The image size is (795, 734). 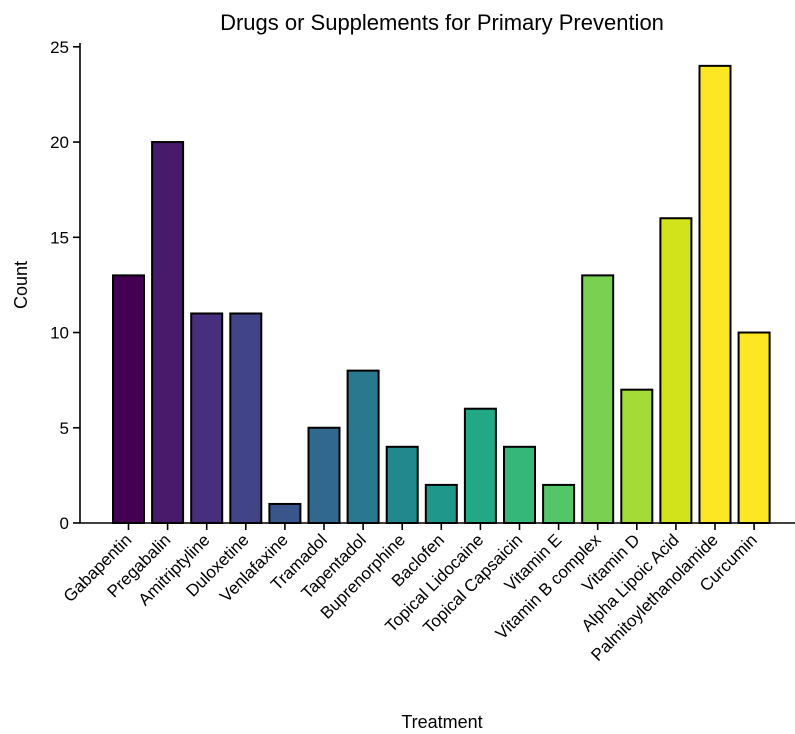 What do you see at coordinates (715, 294) in the screenshot?
I see `bar-palmitoylethanolamide` at bounding box center [715, 294].